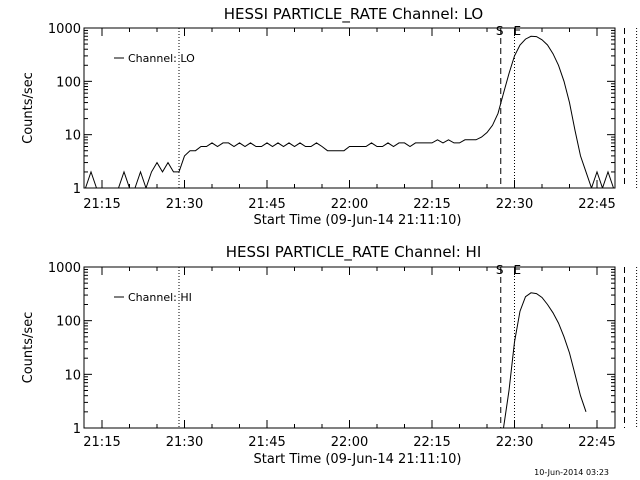  What do you see at coordinates (571, 472) in the screenshot?
I see `footer-timestamp: 10-Jun-2014 03:23` at bounding box center [571, 472].